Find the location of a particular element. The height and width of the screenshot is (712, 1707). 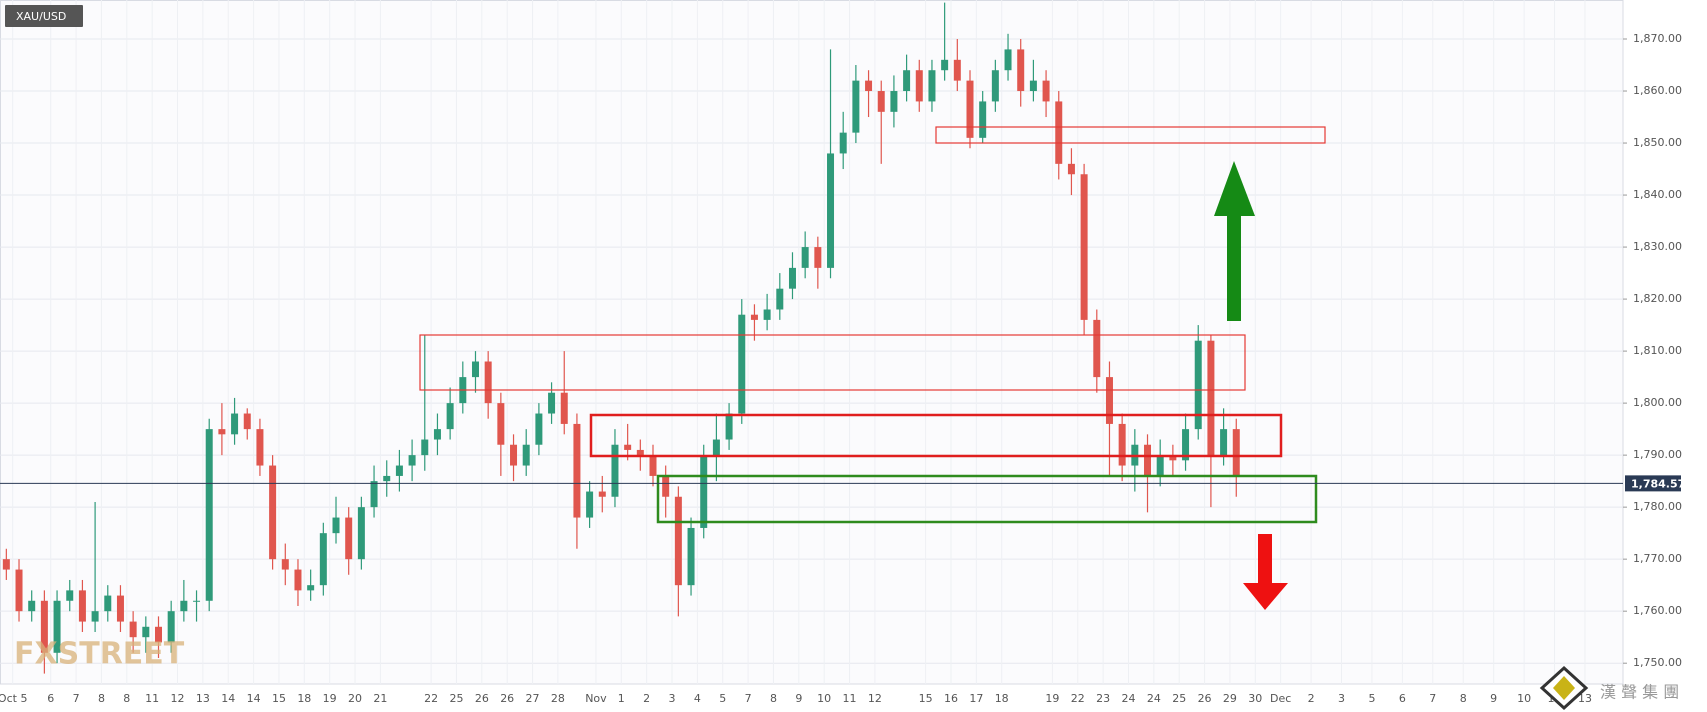

x-tick-label: 15 is located at coordinates (926, 698).